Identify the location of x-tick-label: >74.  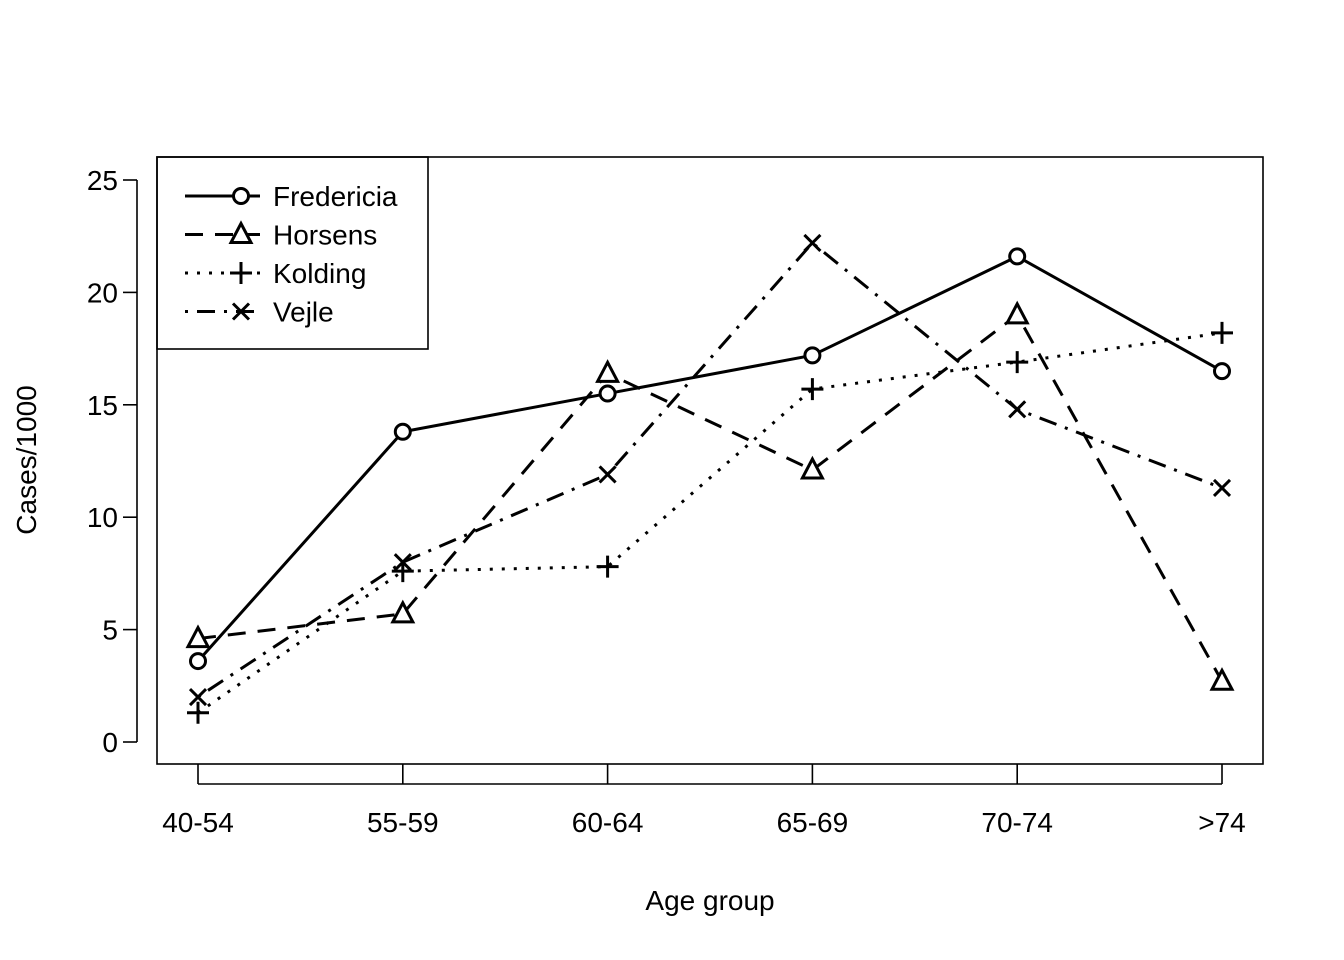
(1222, 822).